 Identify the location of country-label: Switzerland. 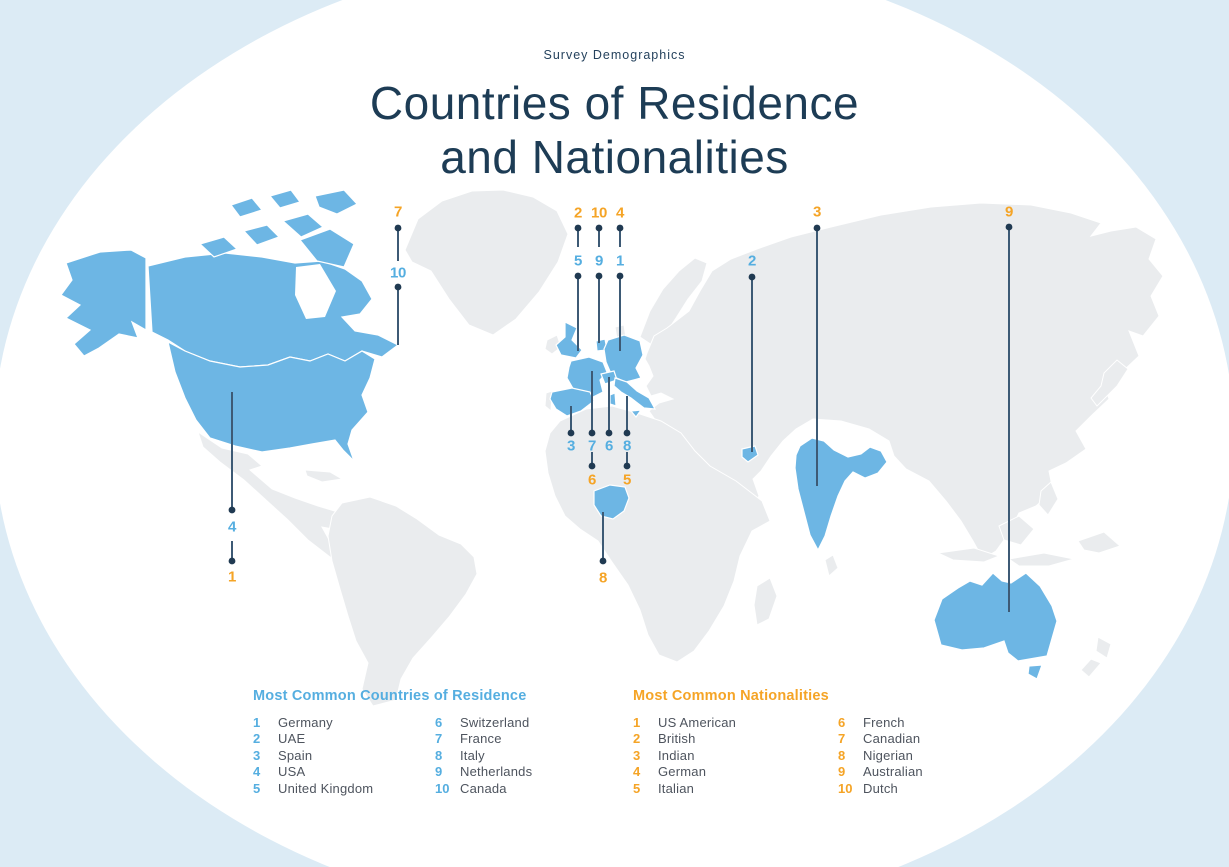
(495, 722).